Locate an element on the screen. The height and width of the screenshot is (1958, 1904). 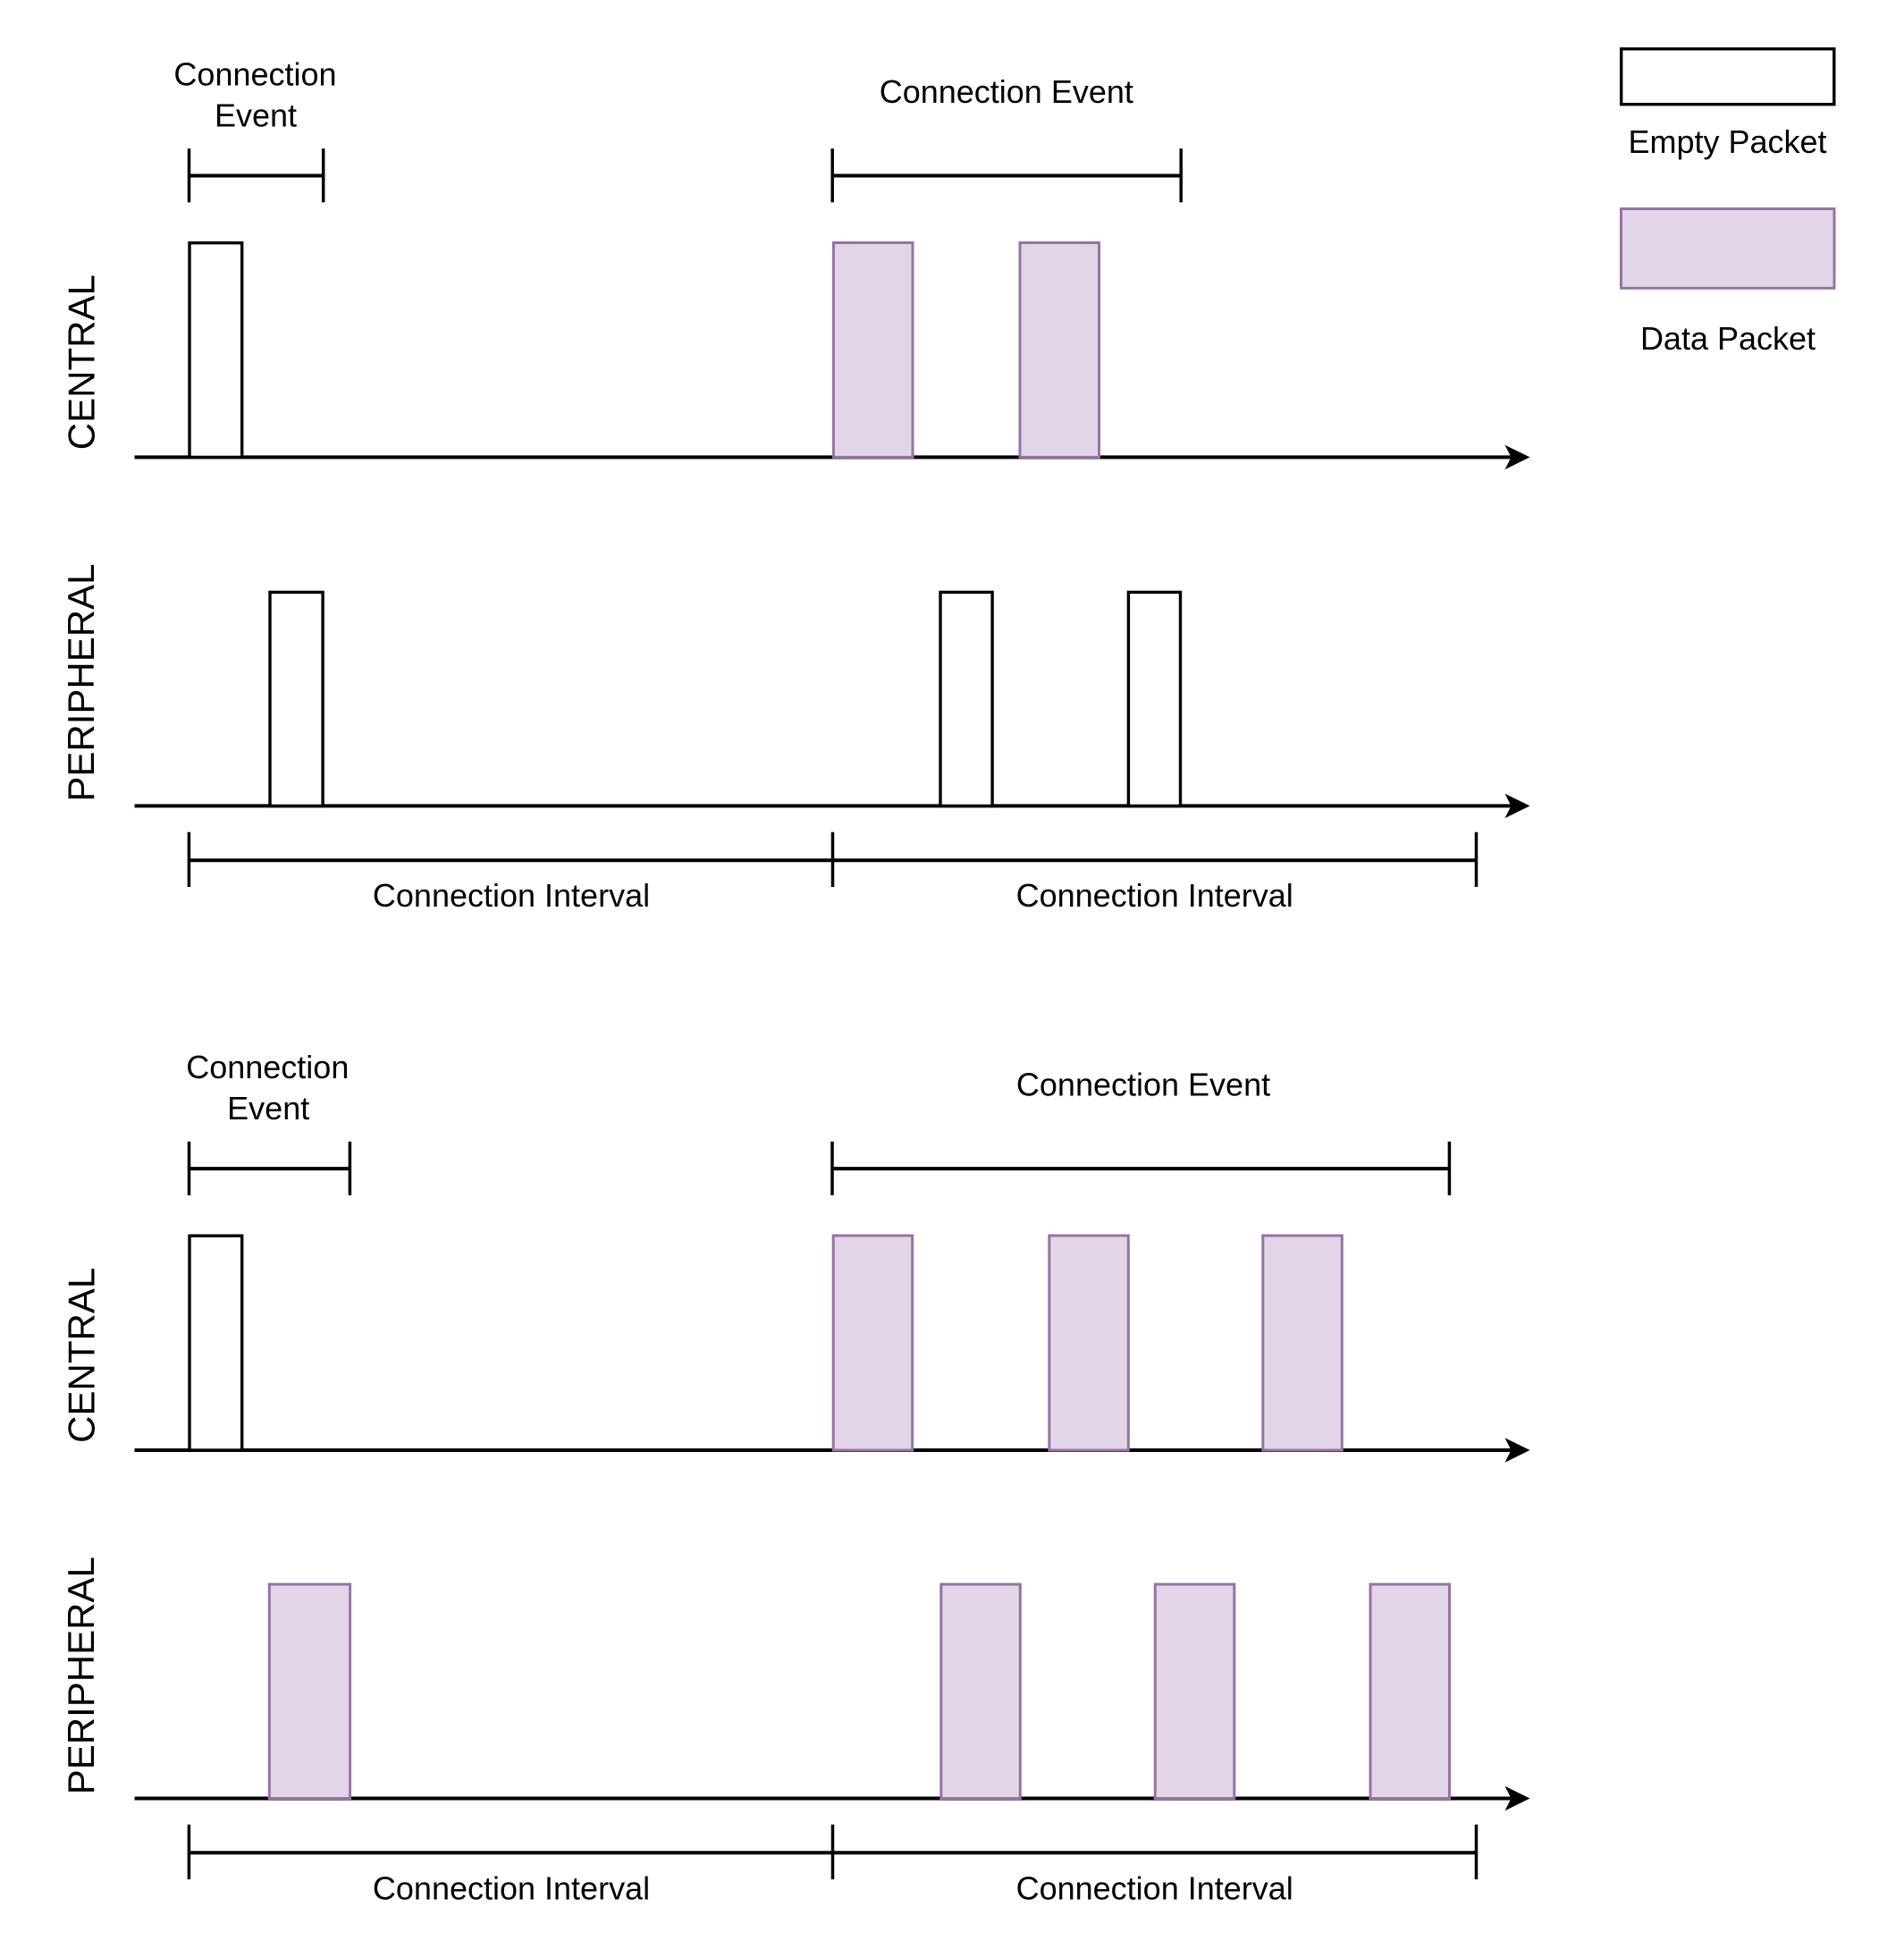
svg-text: Empty Packet is located at coordinates (1727, 141).